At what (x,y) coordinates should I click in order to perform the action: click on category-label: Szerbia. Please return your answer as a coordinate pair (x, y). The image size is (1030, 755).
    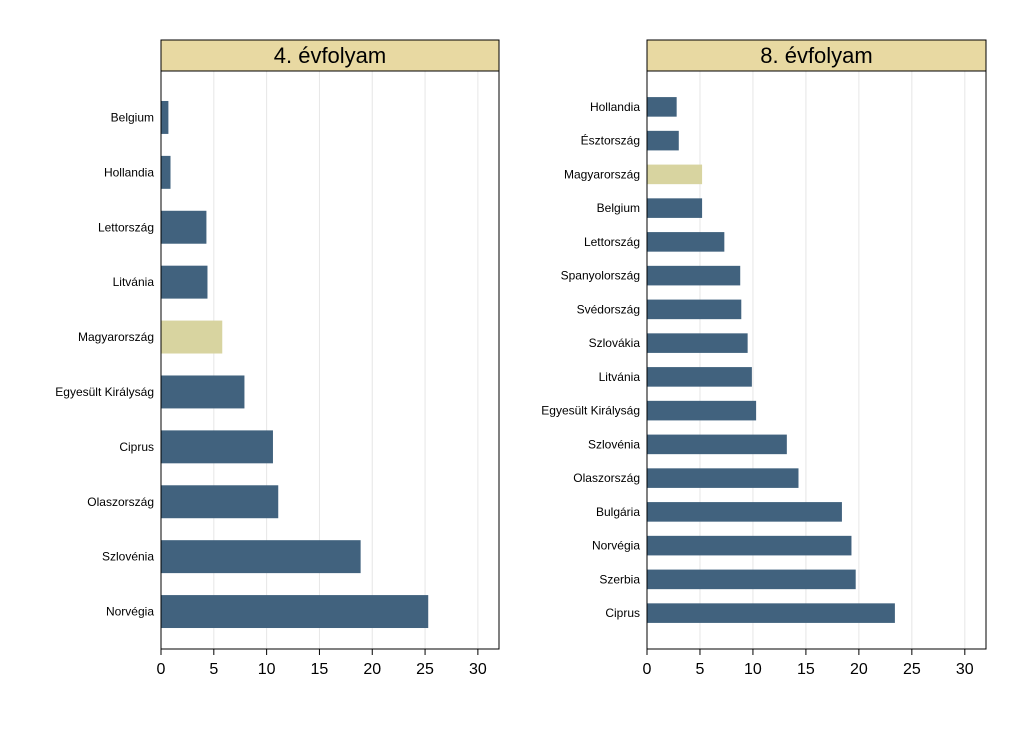
    Looking at the image, I should click on (619, 579).